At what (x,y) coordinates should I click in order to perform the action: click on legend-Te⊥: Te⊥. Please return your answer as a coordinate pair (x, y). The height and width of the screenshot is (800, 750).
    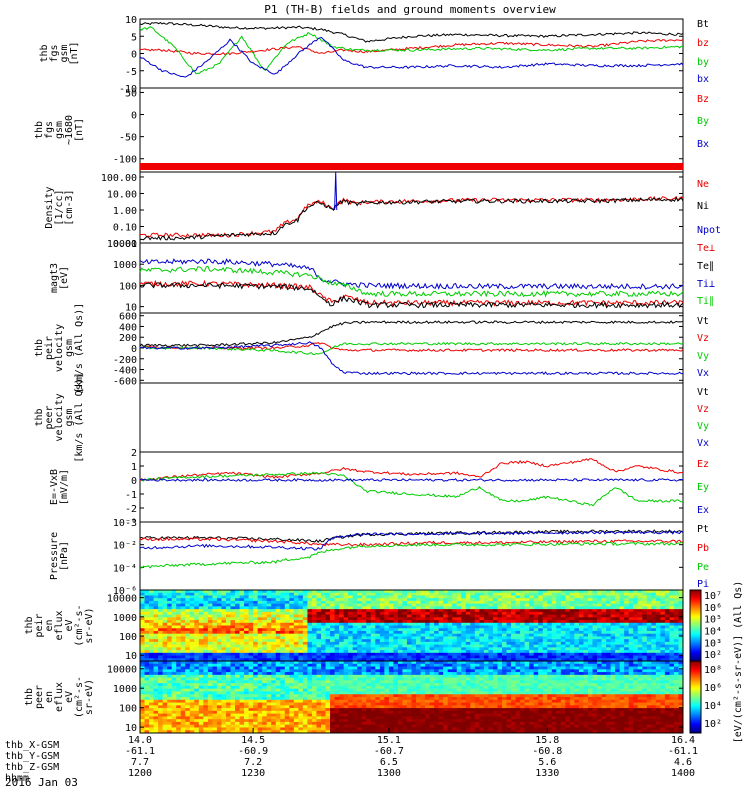
    Looking at the image, I should click on (706, 248).